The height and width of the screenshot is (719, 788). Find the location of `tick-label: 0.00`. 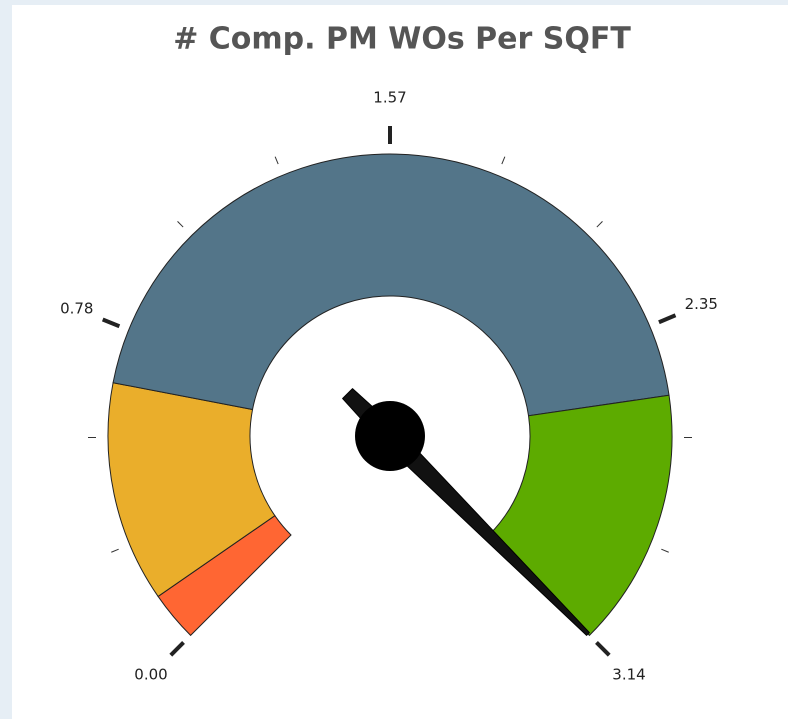

tick-label: 0.00 is located at coordinates (150, 675).